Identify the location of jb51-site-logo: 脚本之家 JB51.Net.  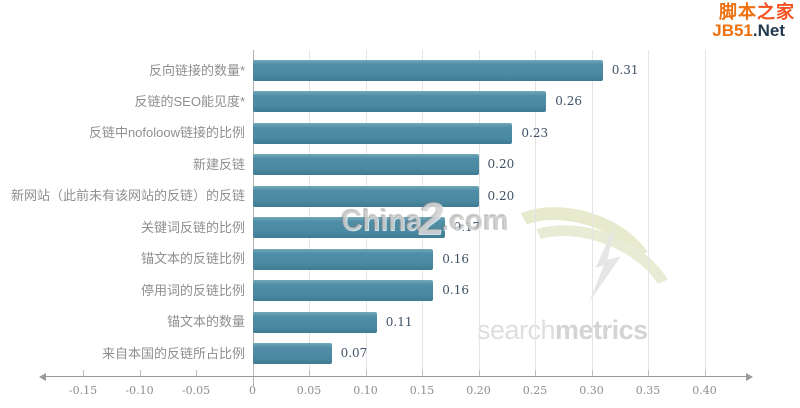
(753, 21).